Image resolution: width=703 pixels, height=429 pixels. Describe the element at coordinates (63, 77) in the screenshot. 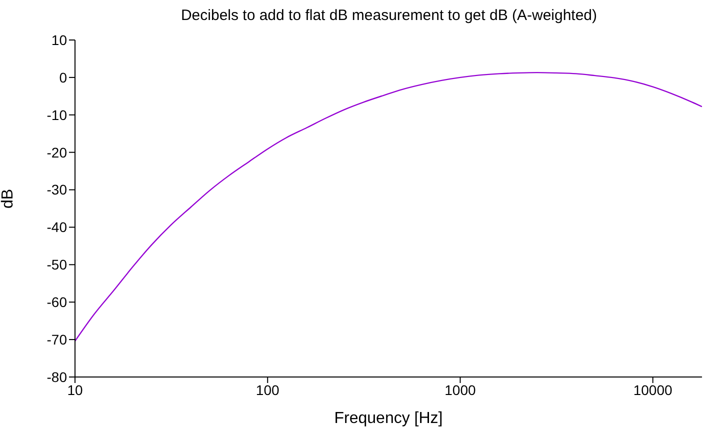

I see `y-tick-label: 0` at that location.